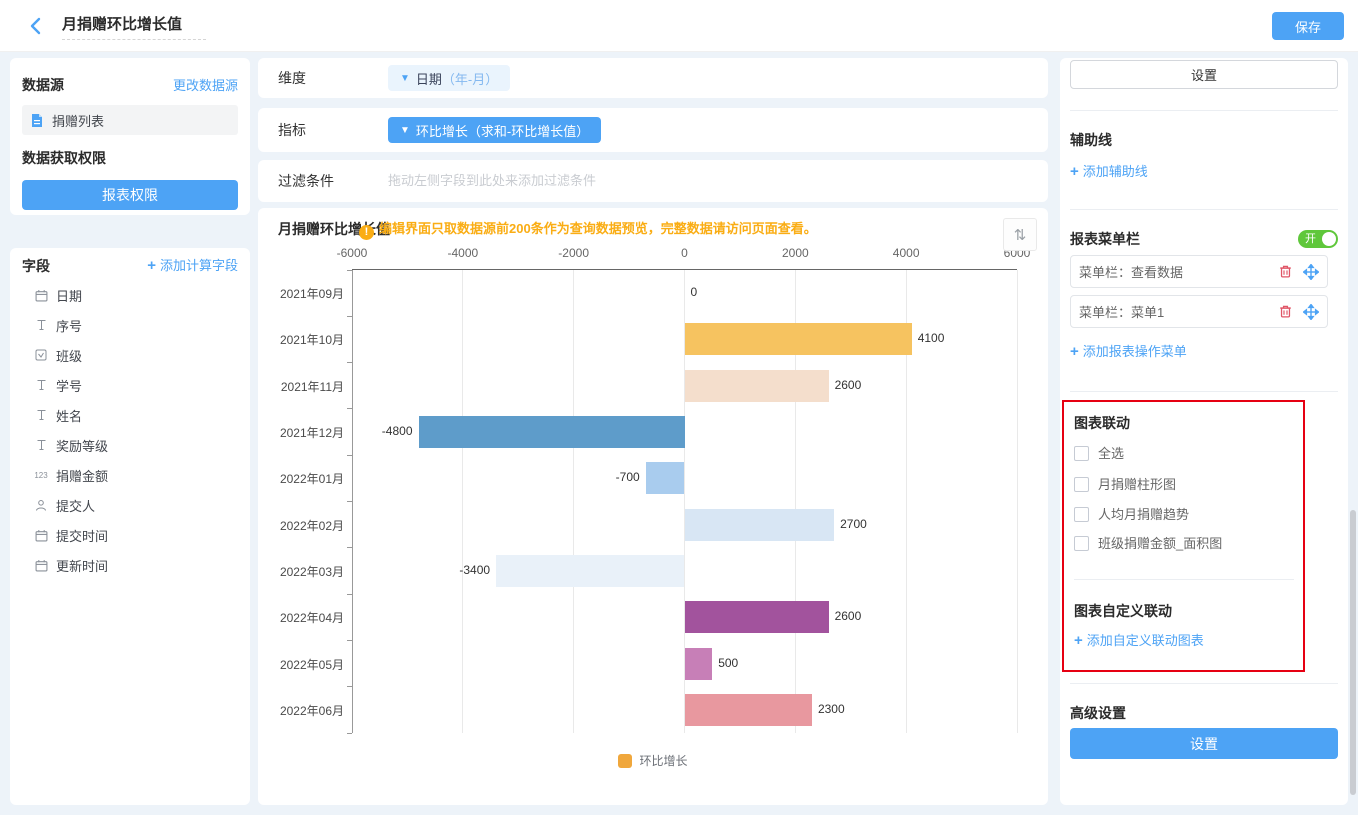 Image resolution: width=1358 pixels, height=815 pixels. What do you see at coordinates (306, 181) in the screenshot?
I see `filter-label: 过滤条件` at bounding box center [306, 181].